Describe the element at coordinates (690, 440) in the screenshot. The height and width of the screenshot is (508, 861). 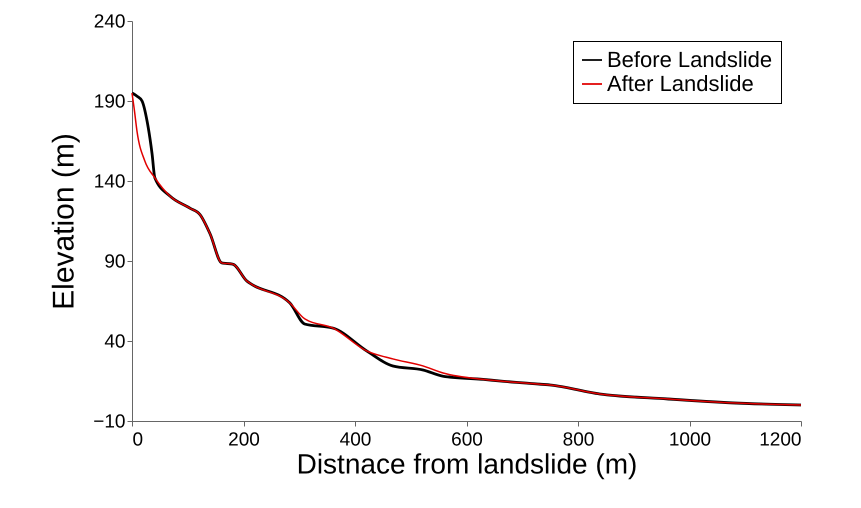
I see `x-tick-label: 1000` at that location.